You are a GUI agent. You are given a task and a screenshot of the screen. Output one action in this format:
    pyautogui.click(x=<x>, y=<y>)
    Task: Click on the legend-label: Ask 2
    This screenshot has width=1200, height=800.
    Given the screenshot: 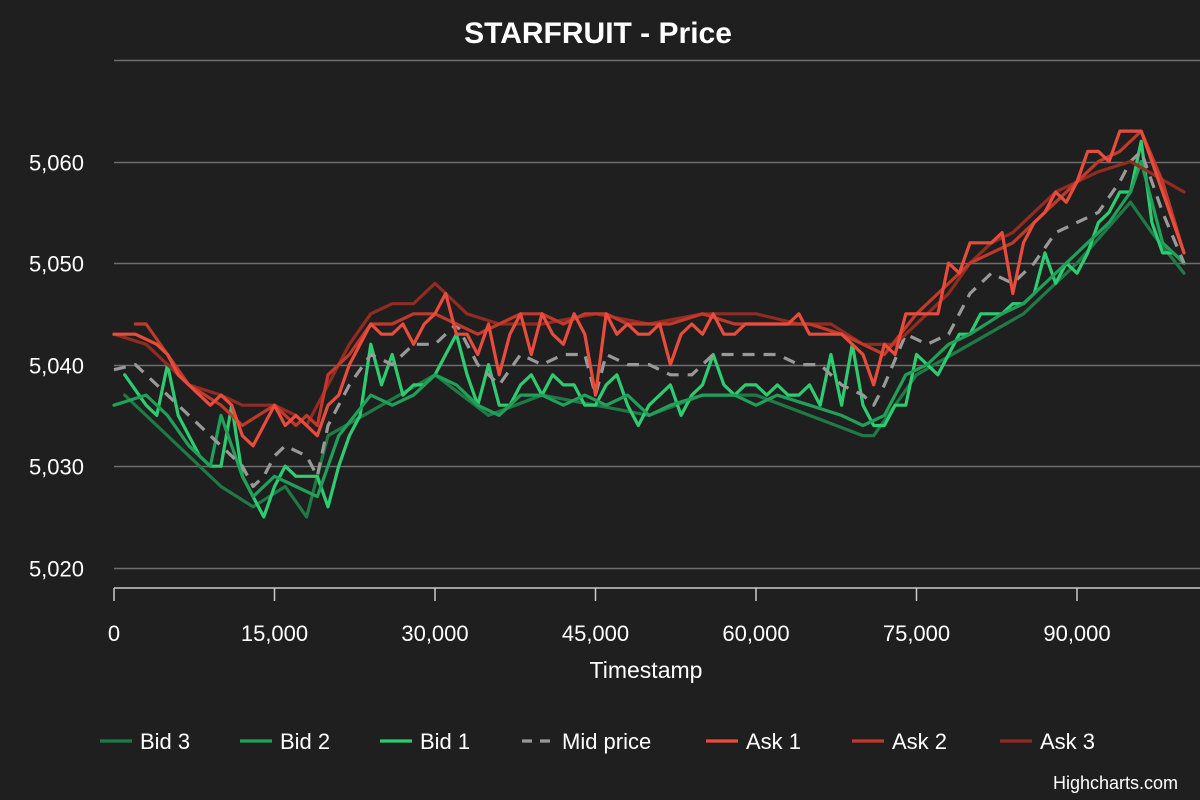 What is the action you would take?
    pyautogui.click(x=919, y=741)
    